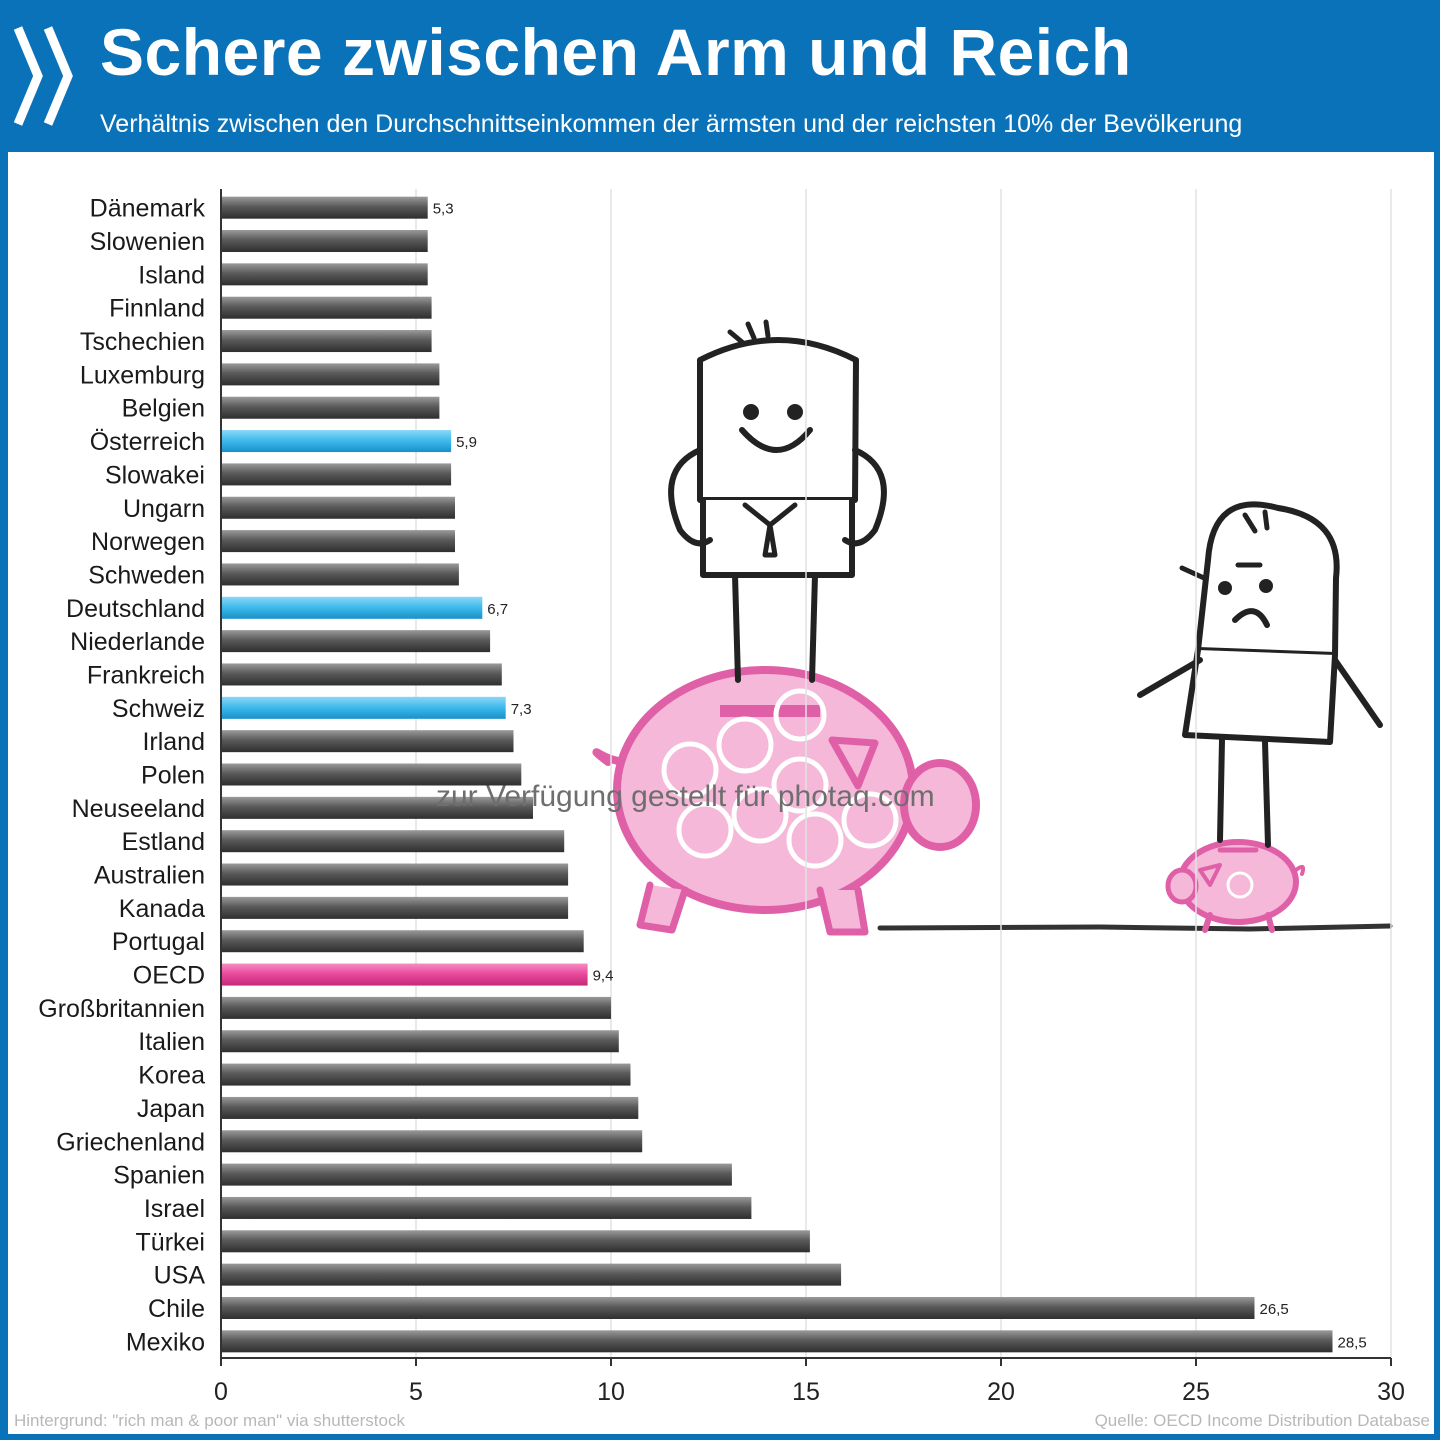 The image size is (1440, 1440). Describe the element at coordinates (497, 609) in the screenshot. I see `data-label: 6,7` at that location.